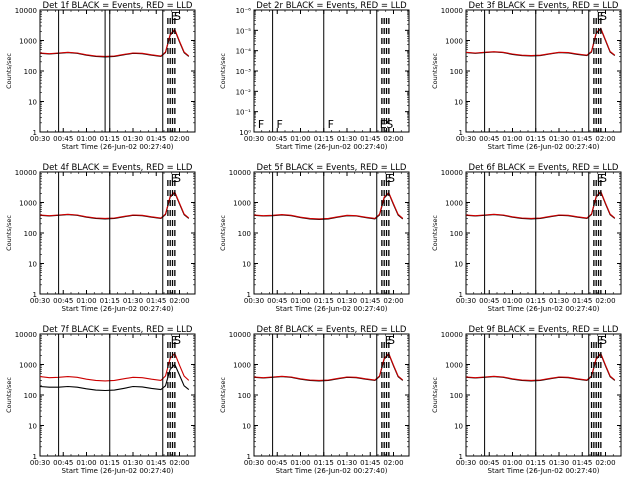  I want to click on y-tick-label: 10⁻⁶, so click(244, 11).